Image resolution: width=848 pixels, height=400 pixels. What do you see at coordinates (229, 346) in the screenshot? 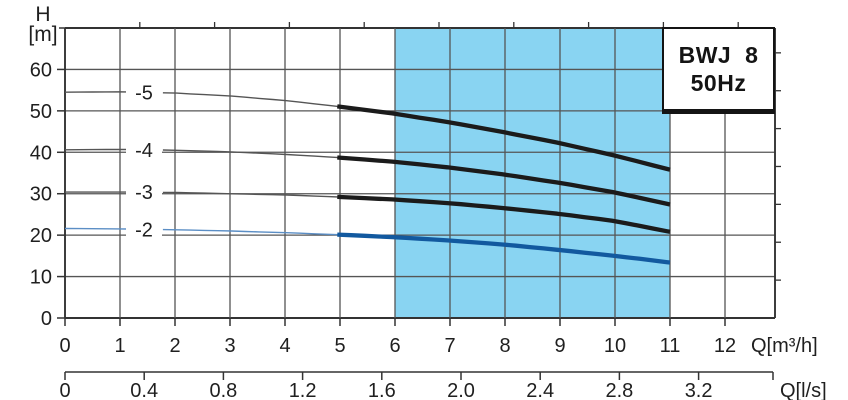
I see `x-axis-tick-label: 3` at bounding box center [229, 346].